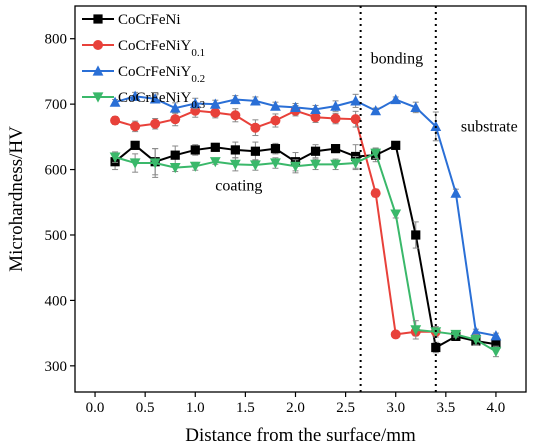 The width and height of the screenshot is (550, 447). I want to click on y-tick-label: 800, so click(56, 40).